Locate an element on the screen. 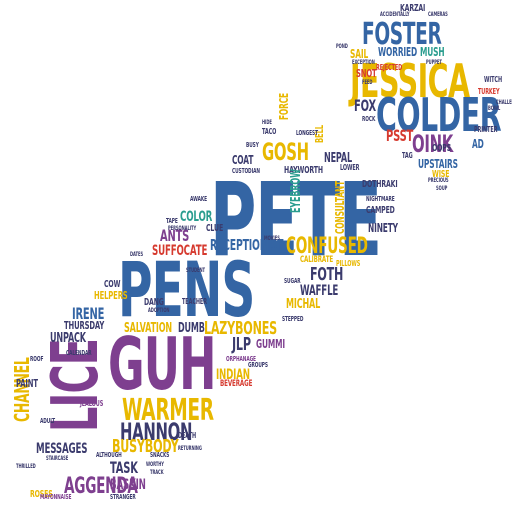  word-nepal: NEPAL is located at coordinates (338, 158).